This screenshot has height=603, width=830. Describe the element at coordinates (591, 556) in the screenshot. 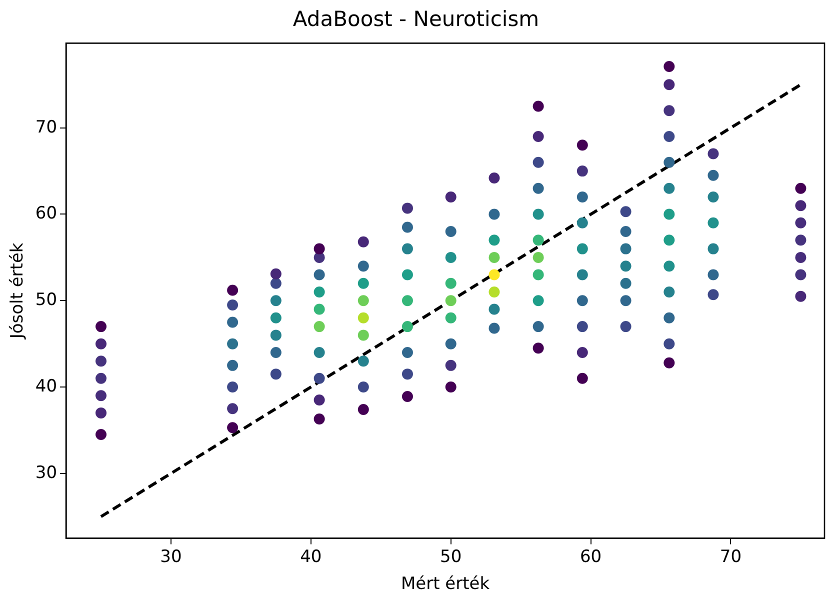

I see `x-tick-label: 60` at that location.